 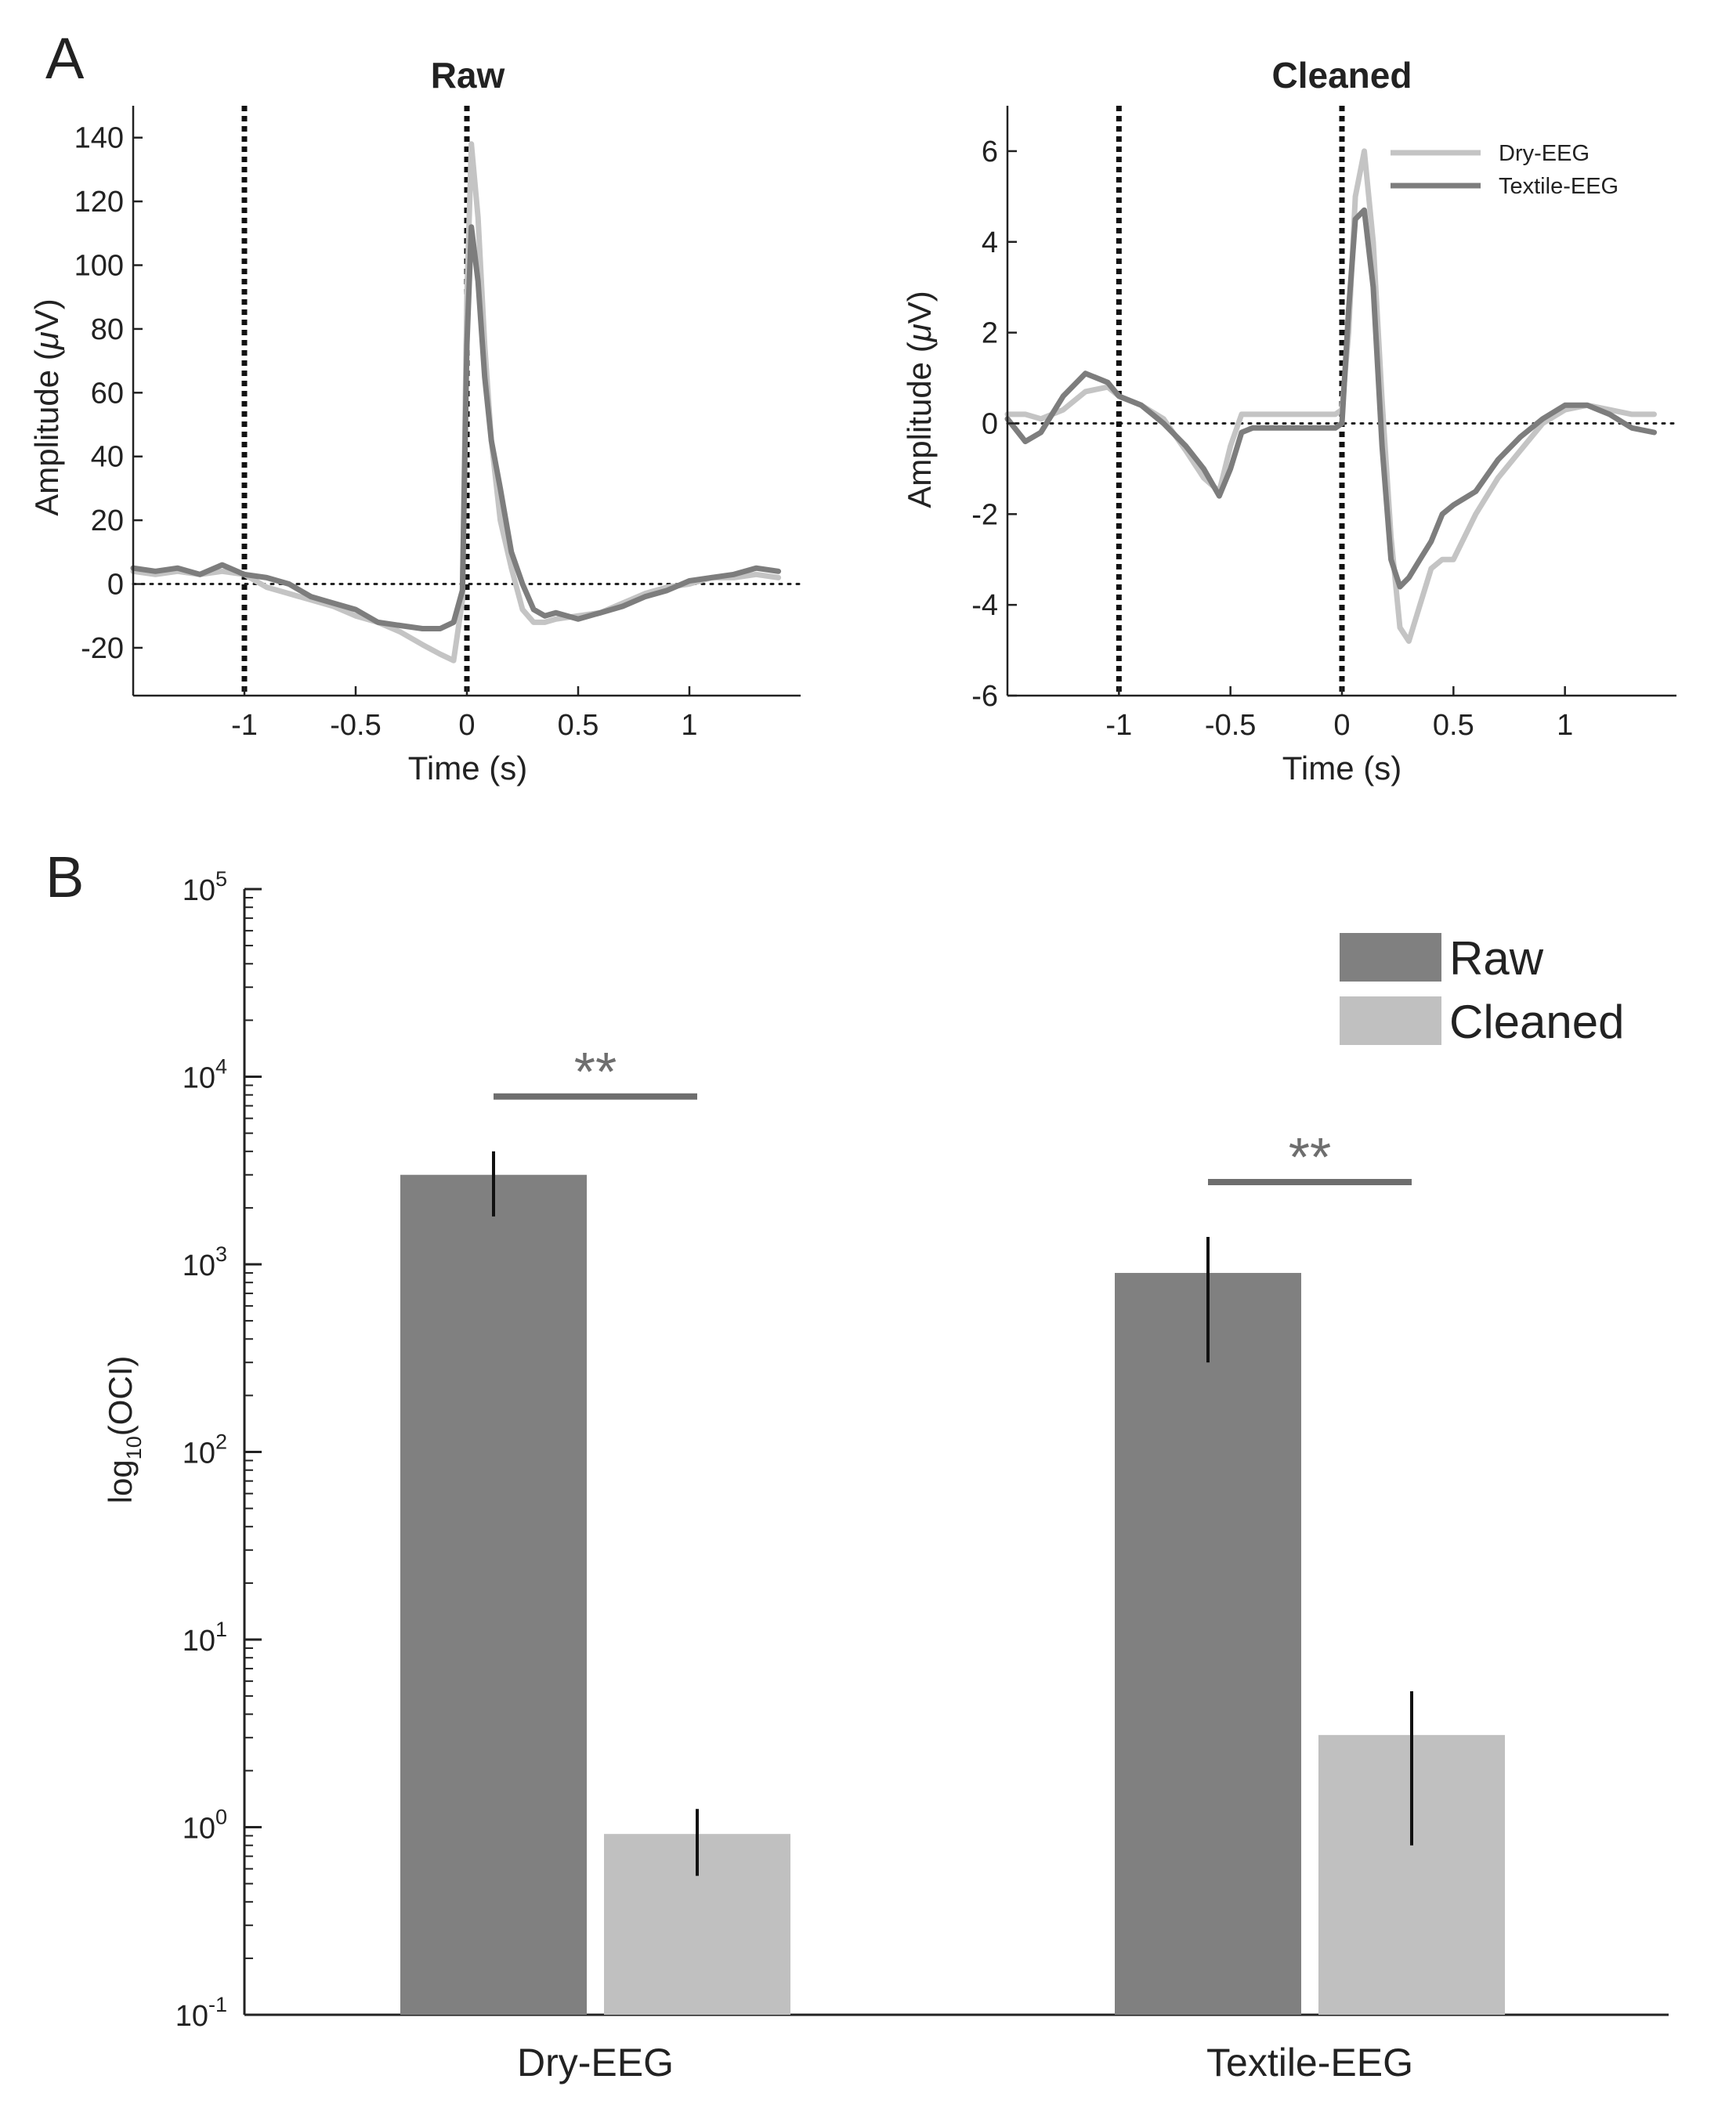 I want to click on cleaned-ticks: -1 -0.5 0 0.5 1 -6 -4 -2 0 2 4 6, so click(x=1272, y=439).